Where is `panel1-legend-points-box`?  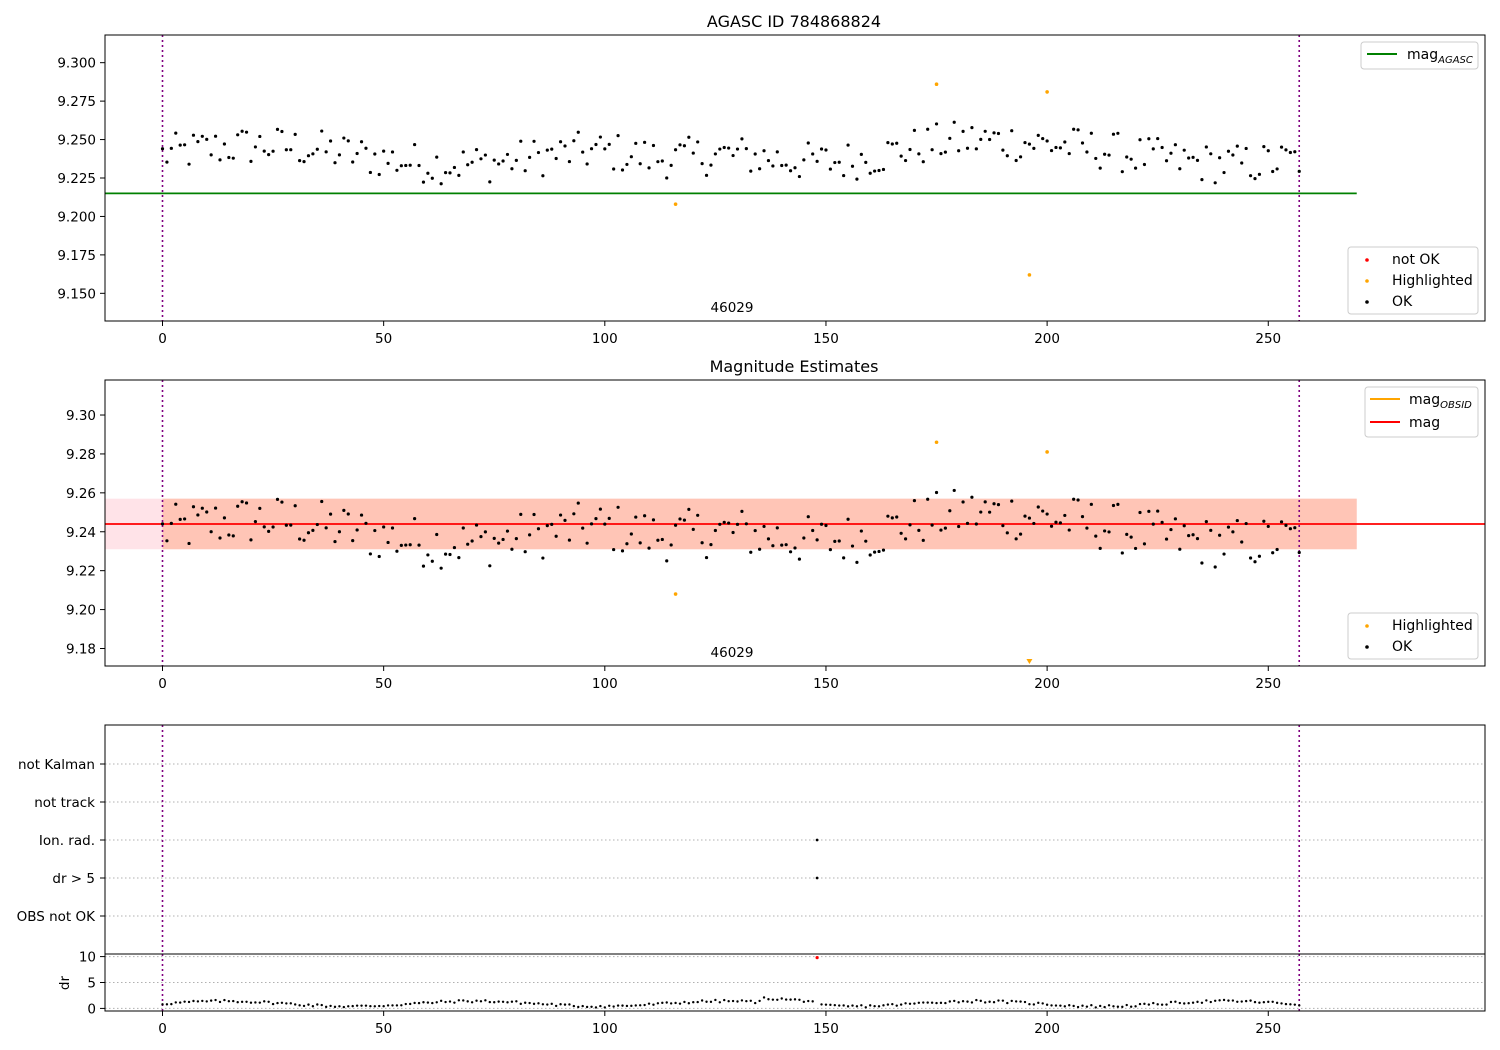
panel1-legend-points-box is located at coordinates (1413, 280).